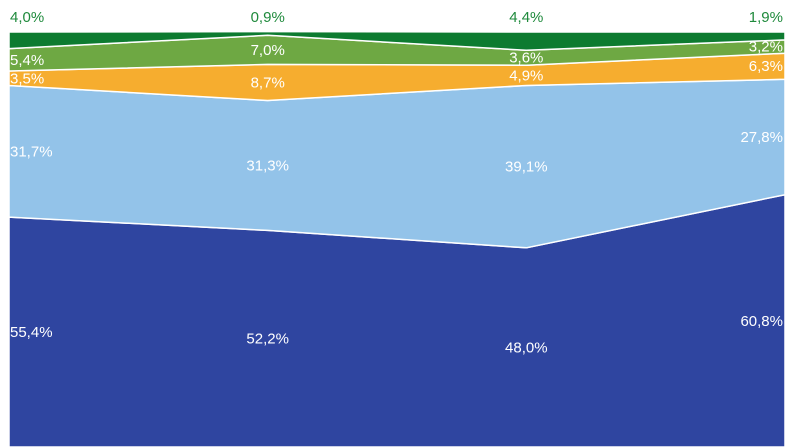 The image size is (785, 447). What do you see at coordinates (27, 78) in the screenshot?
I see `data-label: 3,5%` at bounding box center [27, 78].